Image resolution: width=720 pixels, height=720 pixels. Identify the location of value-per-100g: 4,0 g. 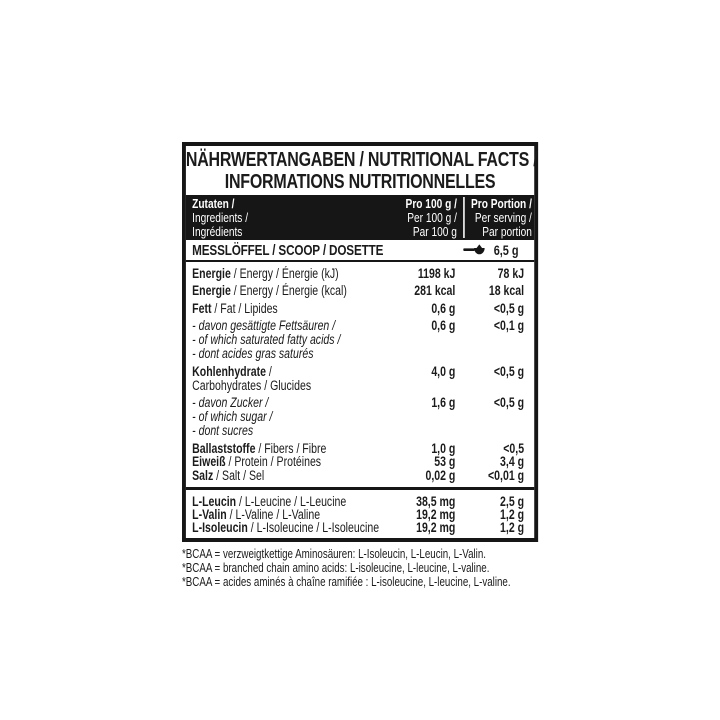
(443, 371).